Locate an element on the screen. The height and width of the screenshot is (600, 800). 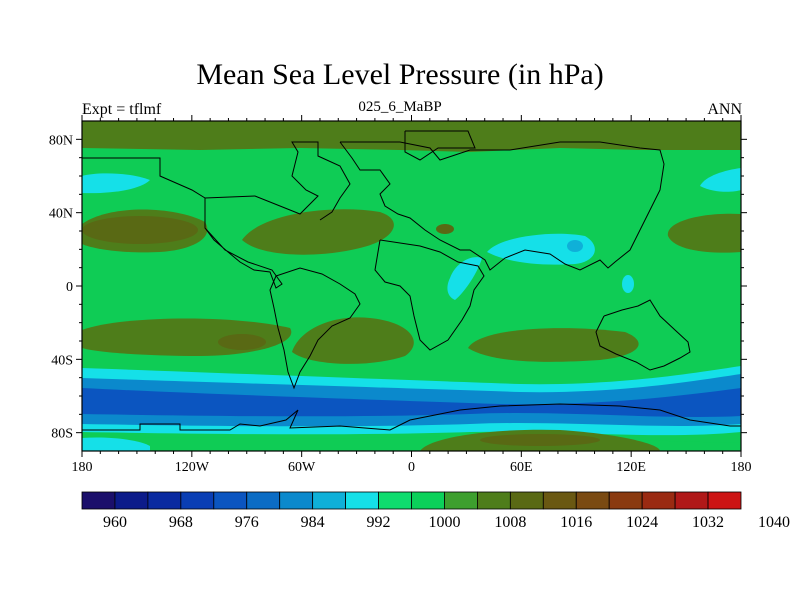
y-tick-label: 40S is located at coordinates (62, 360).